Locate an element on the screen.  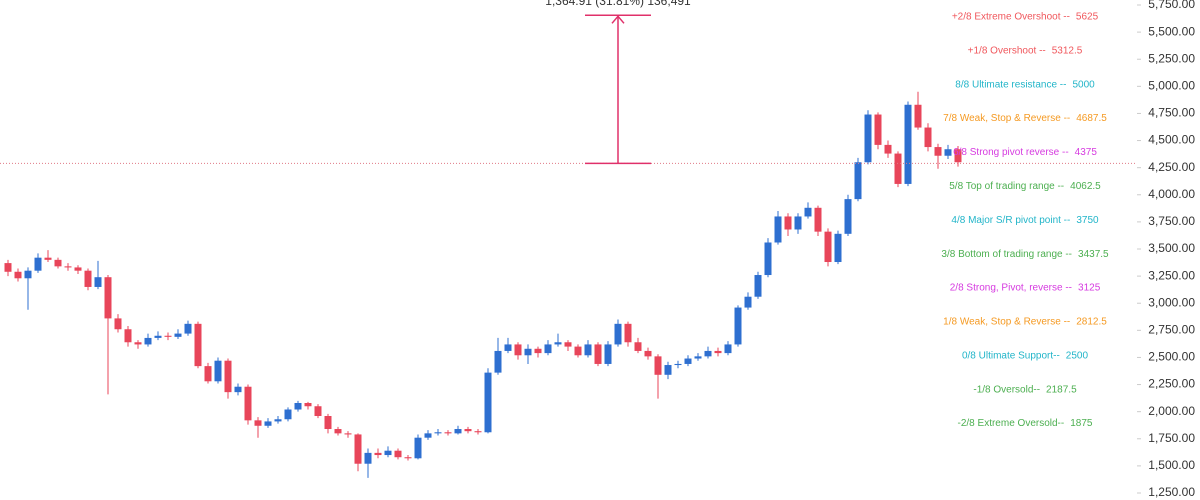
y-tick-label: 2,500.00 is located at coordinates (1171, 357).